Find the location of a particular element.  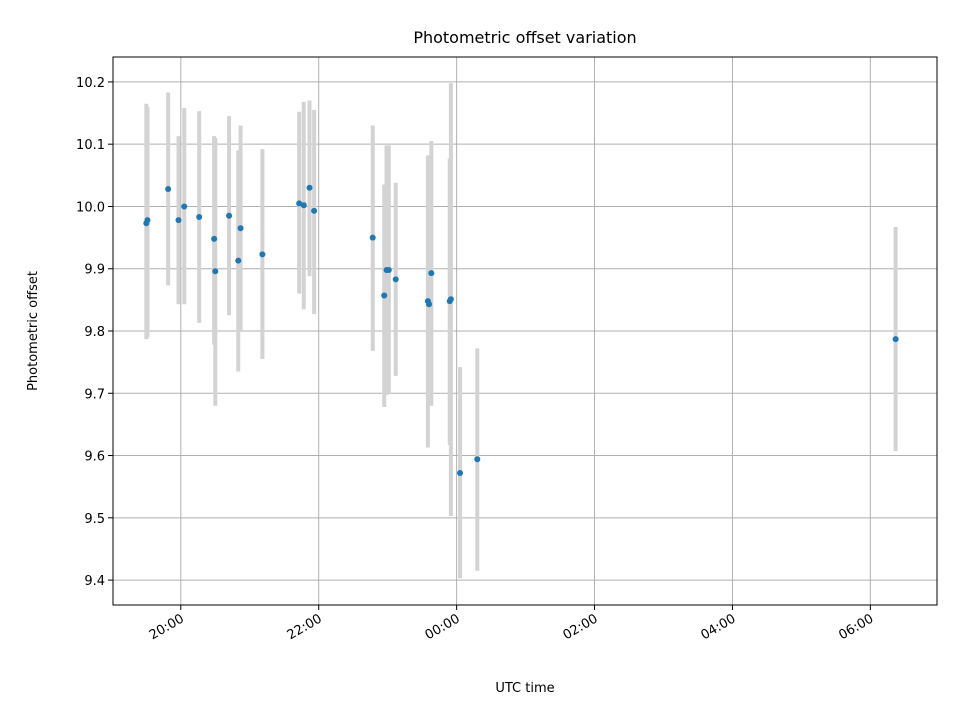

y-tick-label: 9.9 is located at coordinates (94, 270).